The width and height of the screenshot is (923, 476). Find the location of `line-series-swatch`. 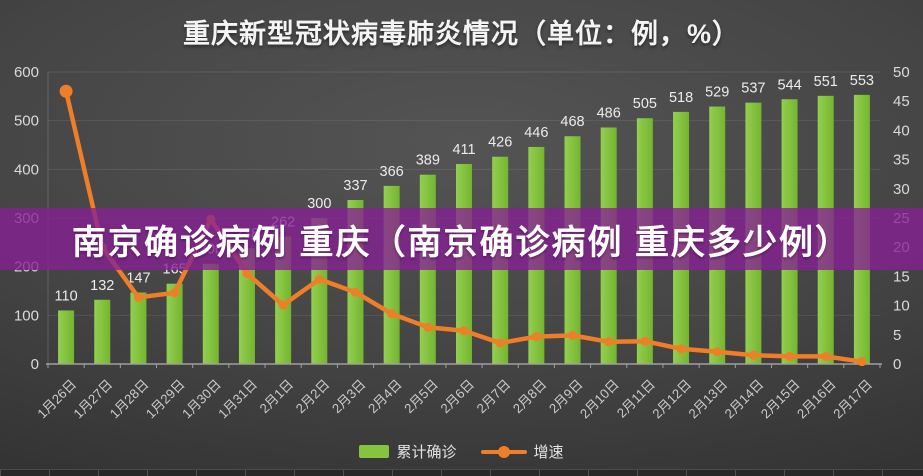

line-series-swatch is located at coordinates (503, 451).